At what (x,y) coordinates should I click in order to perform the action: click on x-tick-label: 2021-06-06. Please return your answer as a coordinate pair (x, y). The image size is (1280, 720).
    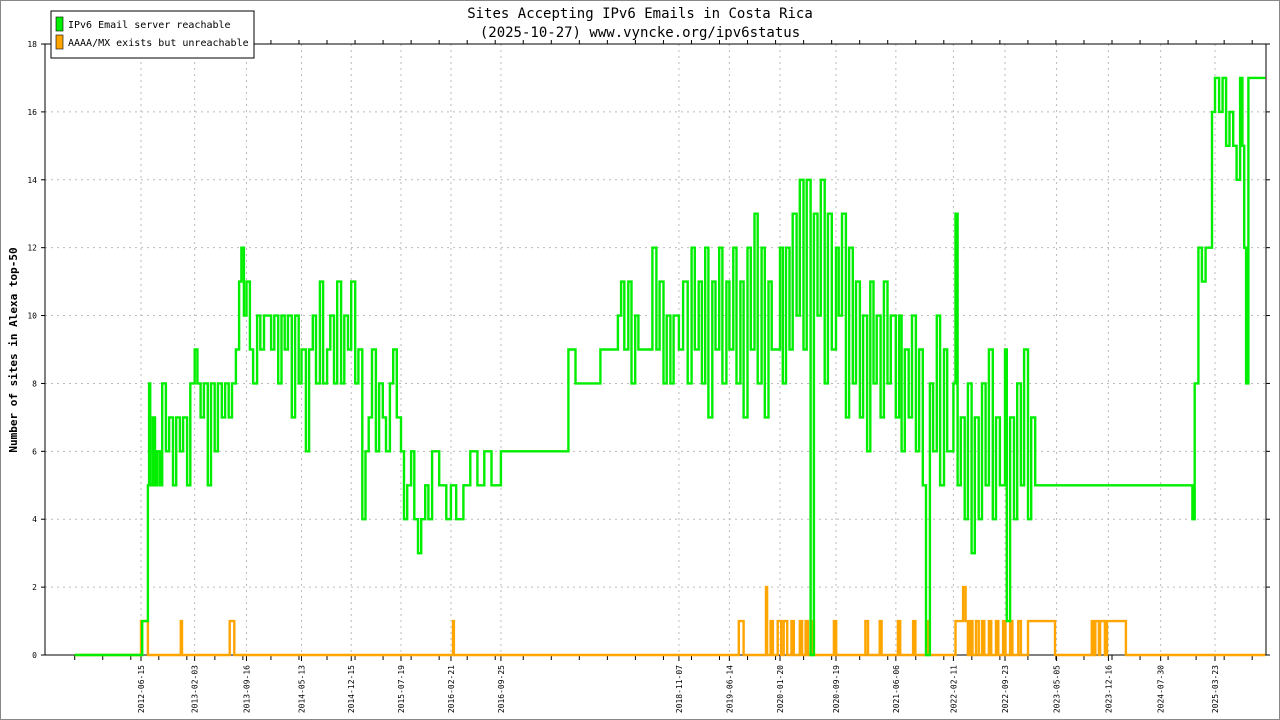
    Looking at the image, I should click on (896, 689).